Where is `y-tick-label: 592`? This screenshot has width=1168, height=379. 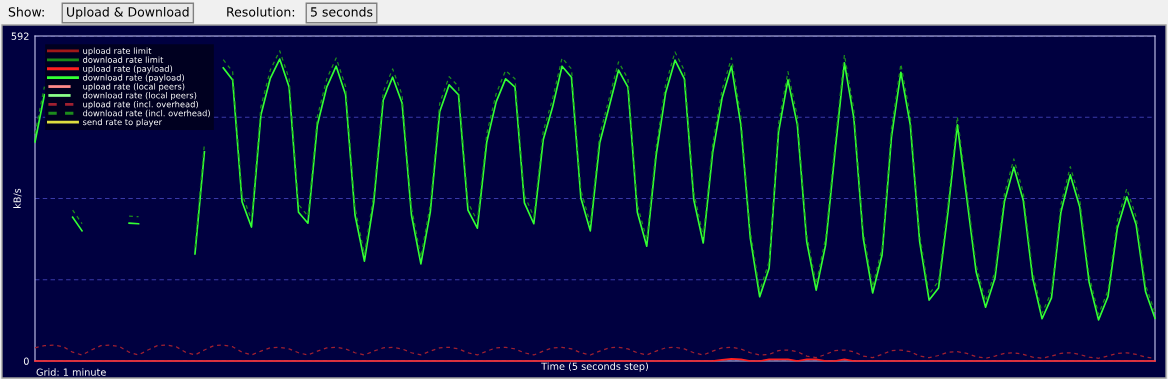
y-tick-label: 592 is located at coordinates (20, 36).